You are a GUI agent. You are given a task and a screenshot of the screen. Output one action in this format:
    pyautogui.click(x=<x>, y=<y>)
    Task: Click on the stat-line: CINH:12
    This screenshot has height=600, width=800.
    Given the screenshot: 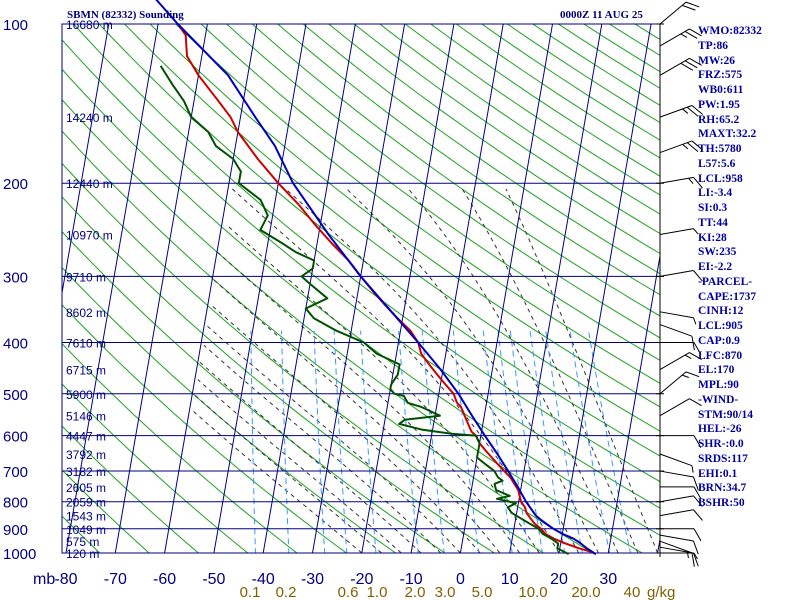 What is the action you would take?
    pyautogui.click(x=721, y=311)
    